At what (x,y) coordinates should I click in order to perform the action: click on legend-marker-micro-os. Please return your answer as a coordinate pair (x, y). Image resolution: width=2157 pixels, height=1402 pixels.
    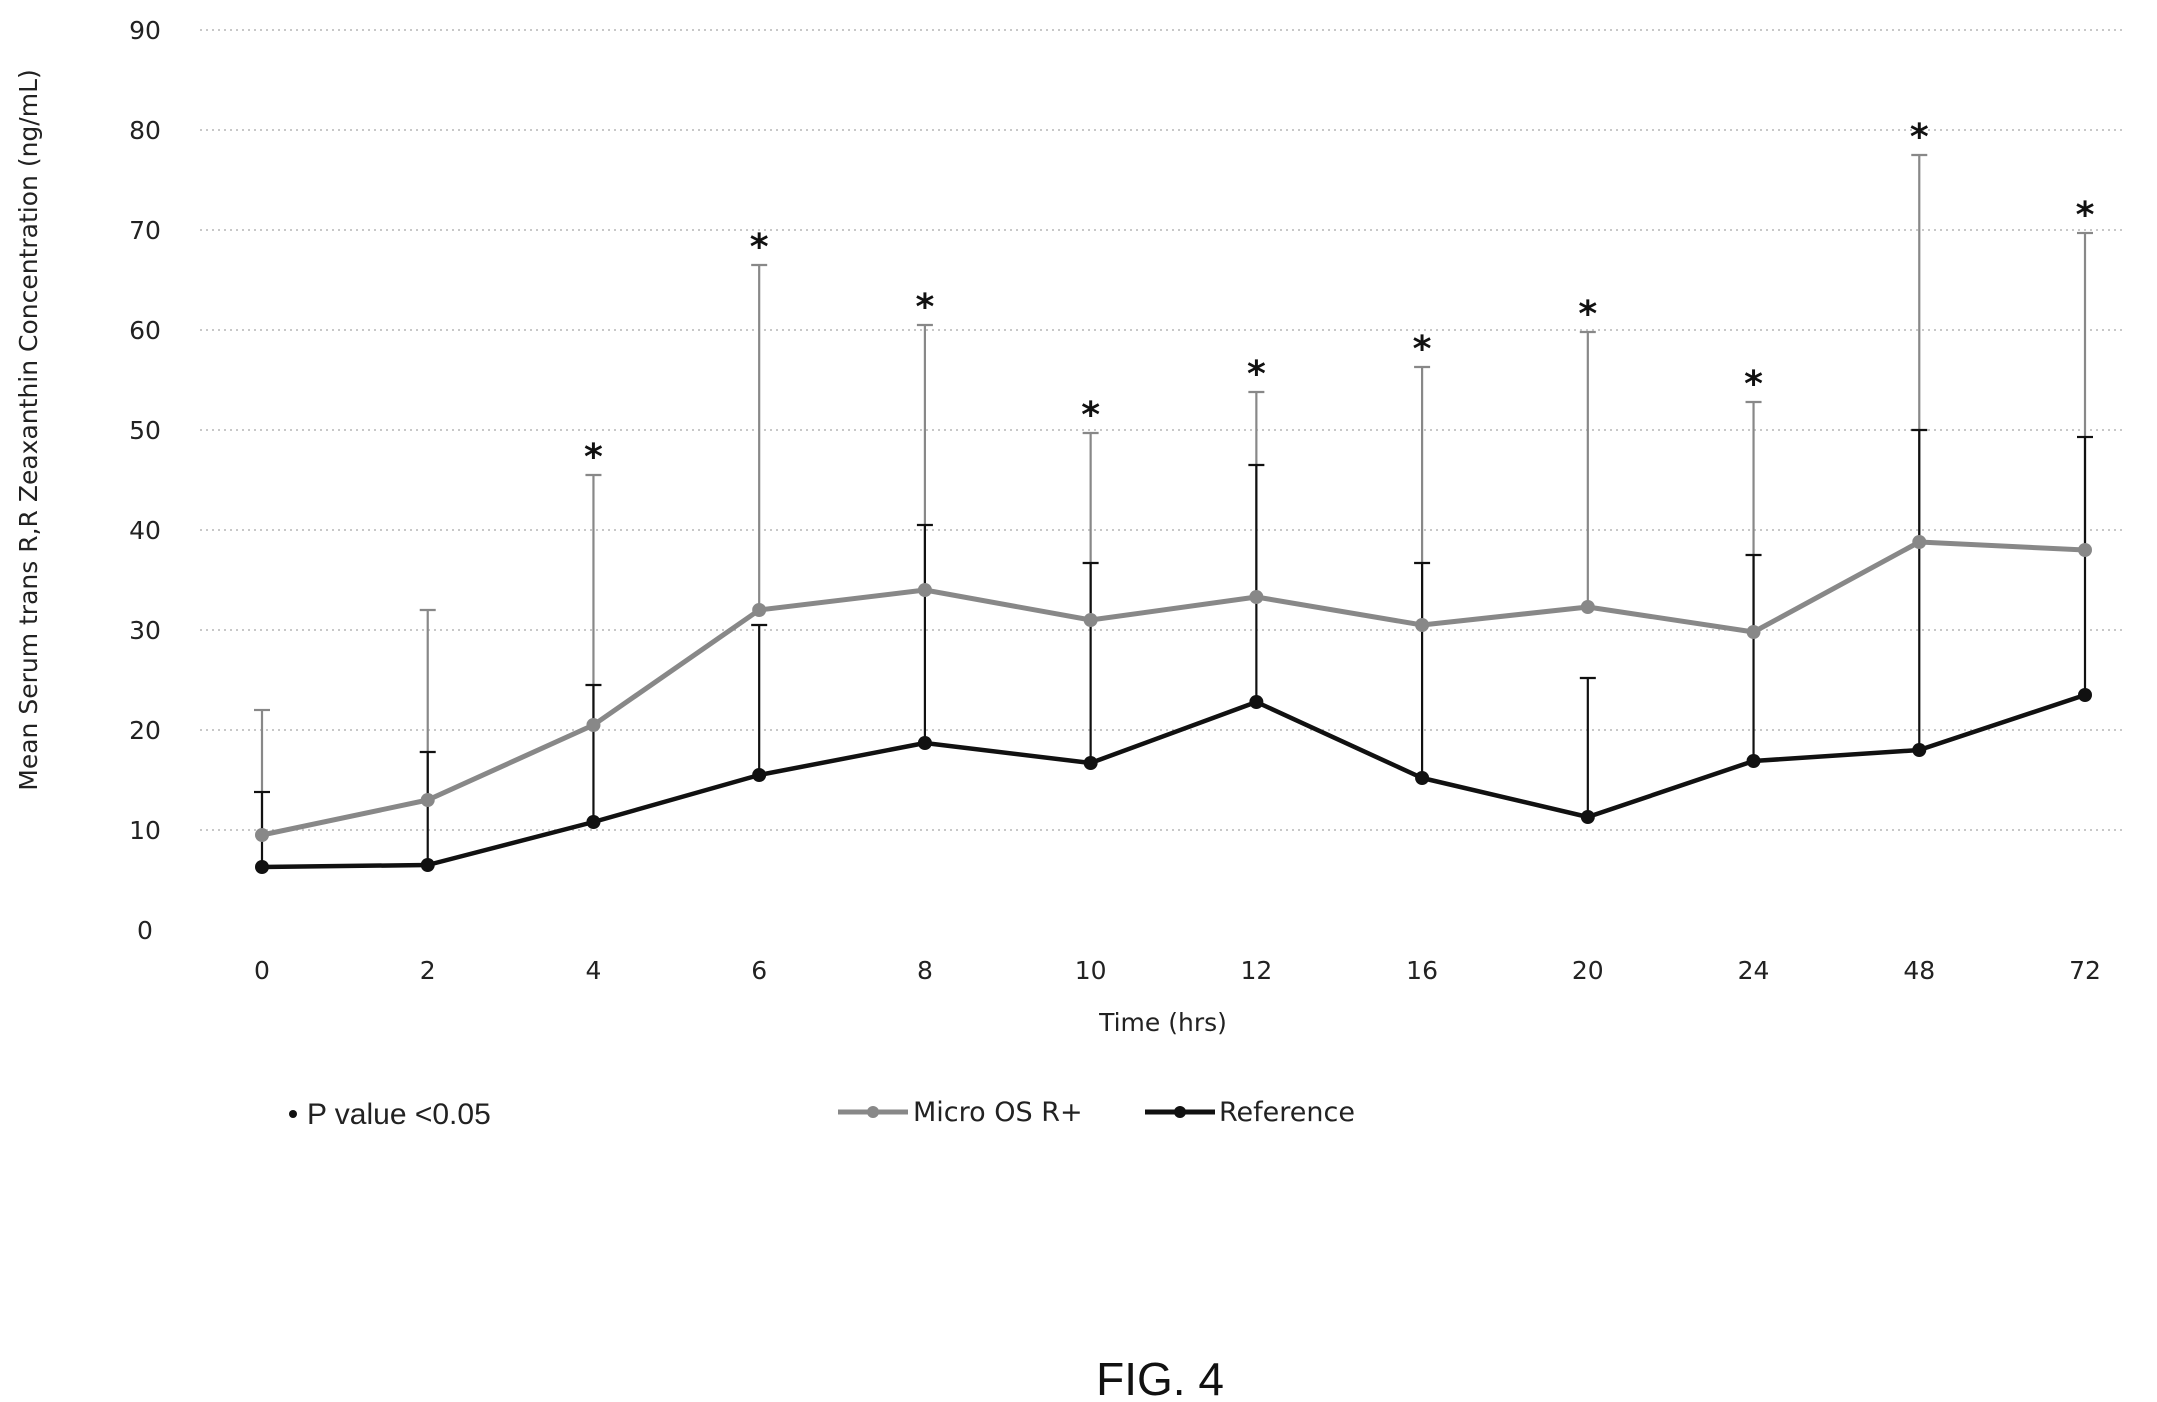
    Looking at the image, I should click on (873, 1112).